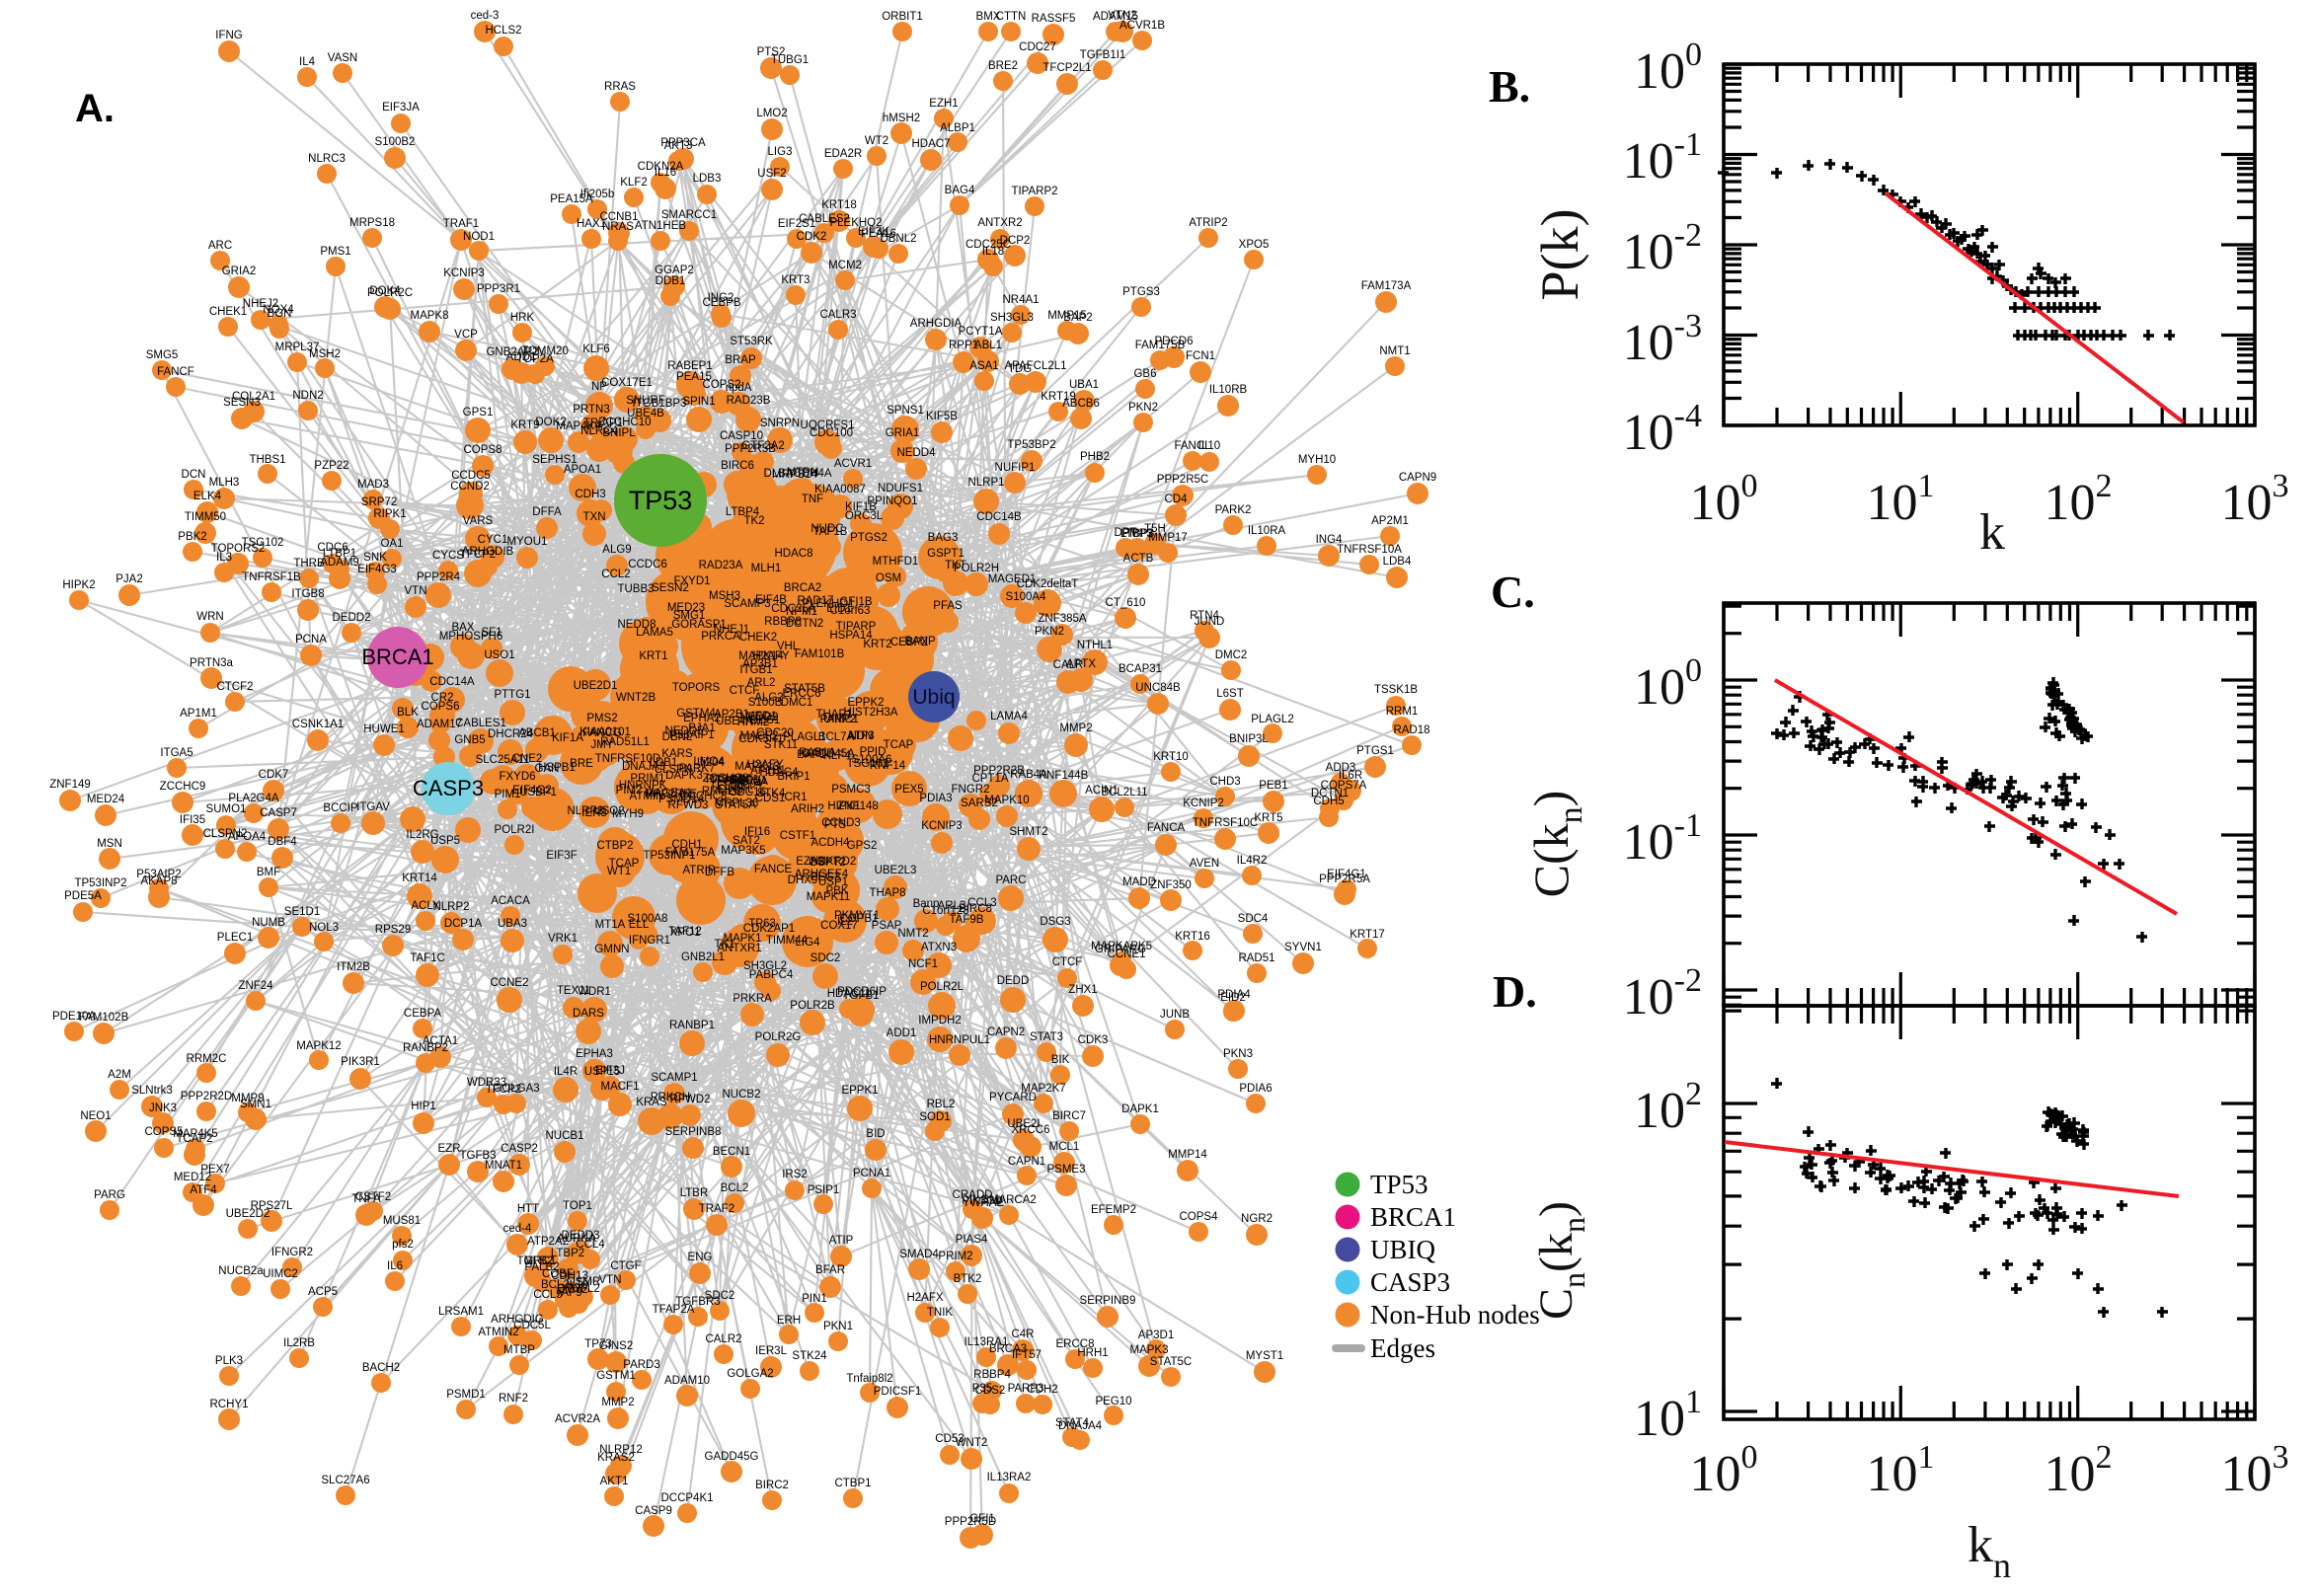 The image size is (2316, 1596). What do you see at coordinates (1254, 919) in the screenshot?
I see `svg-text: SDC4` at bounding box center [1254, 919].